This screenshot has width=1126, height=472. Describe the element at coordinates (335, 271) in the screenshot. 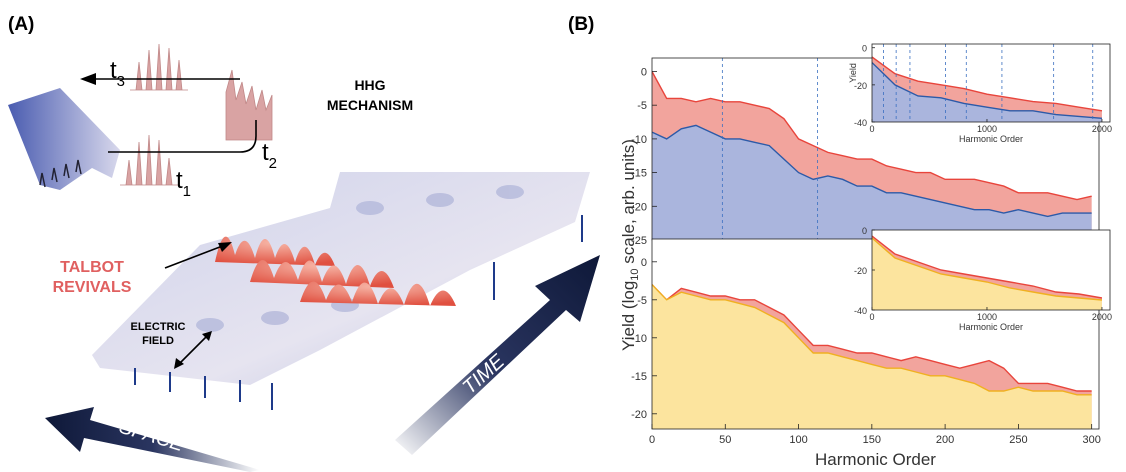

I see `talbot-peaks` at that location.